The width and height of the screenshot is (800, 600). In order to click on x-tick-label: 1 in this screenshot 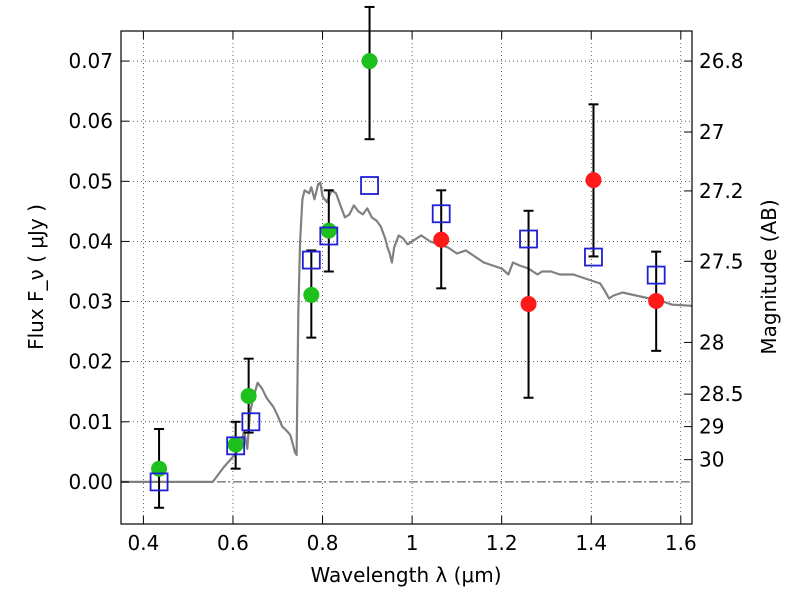, I will do `click(412, 543)`.